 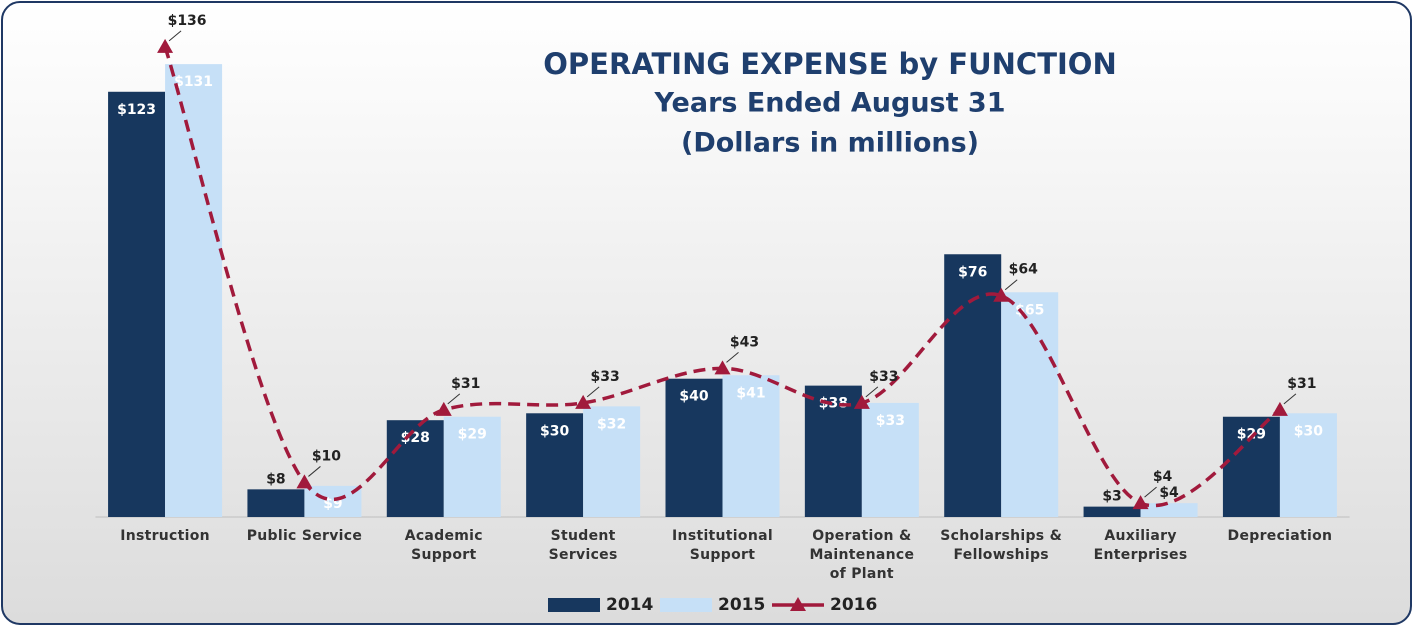 I want to click on data-label: $123, so click(x=136, y=110).